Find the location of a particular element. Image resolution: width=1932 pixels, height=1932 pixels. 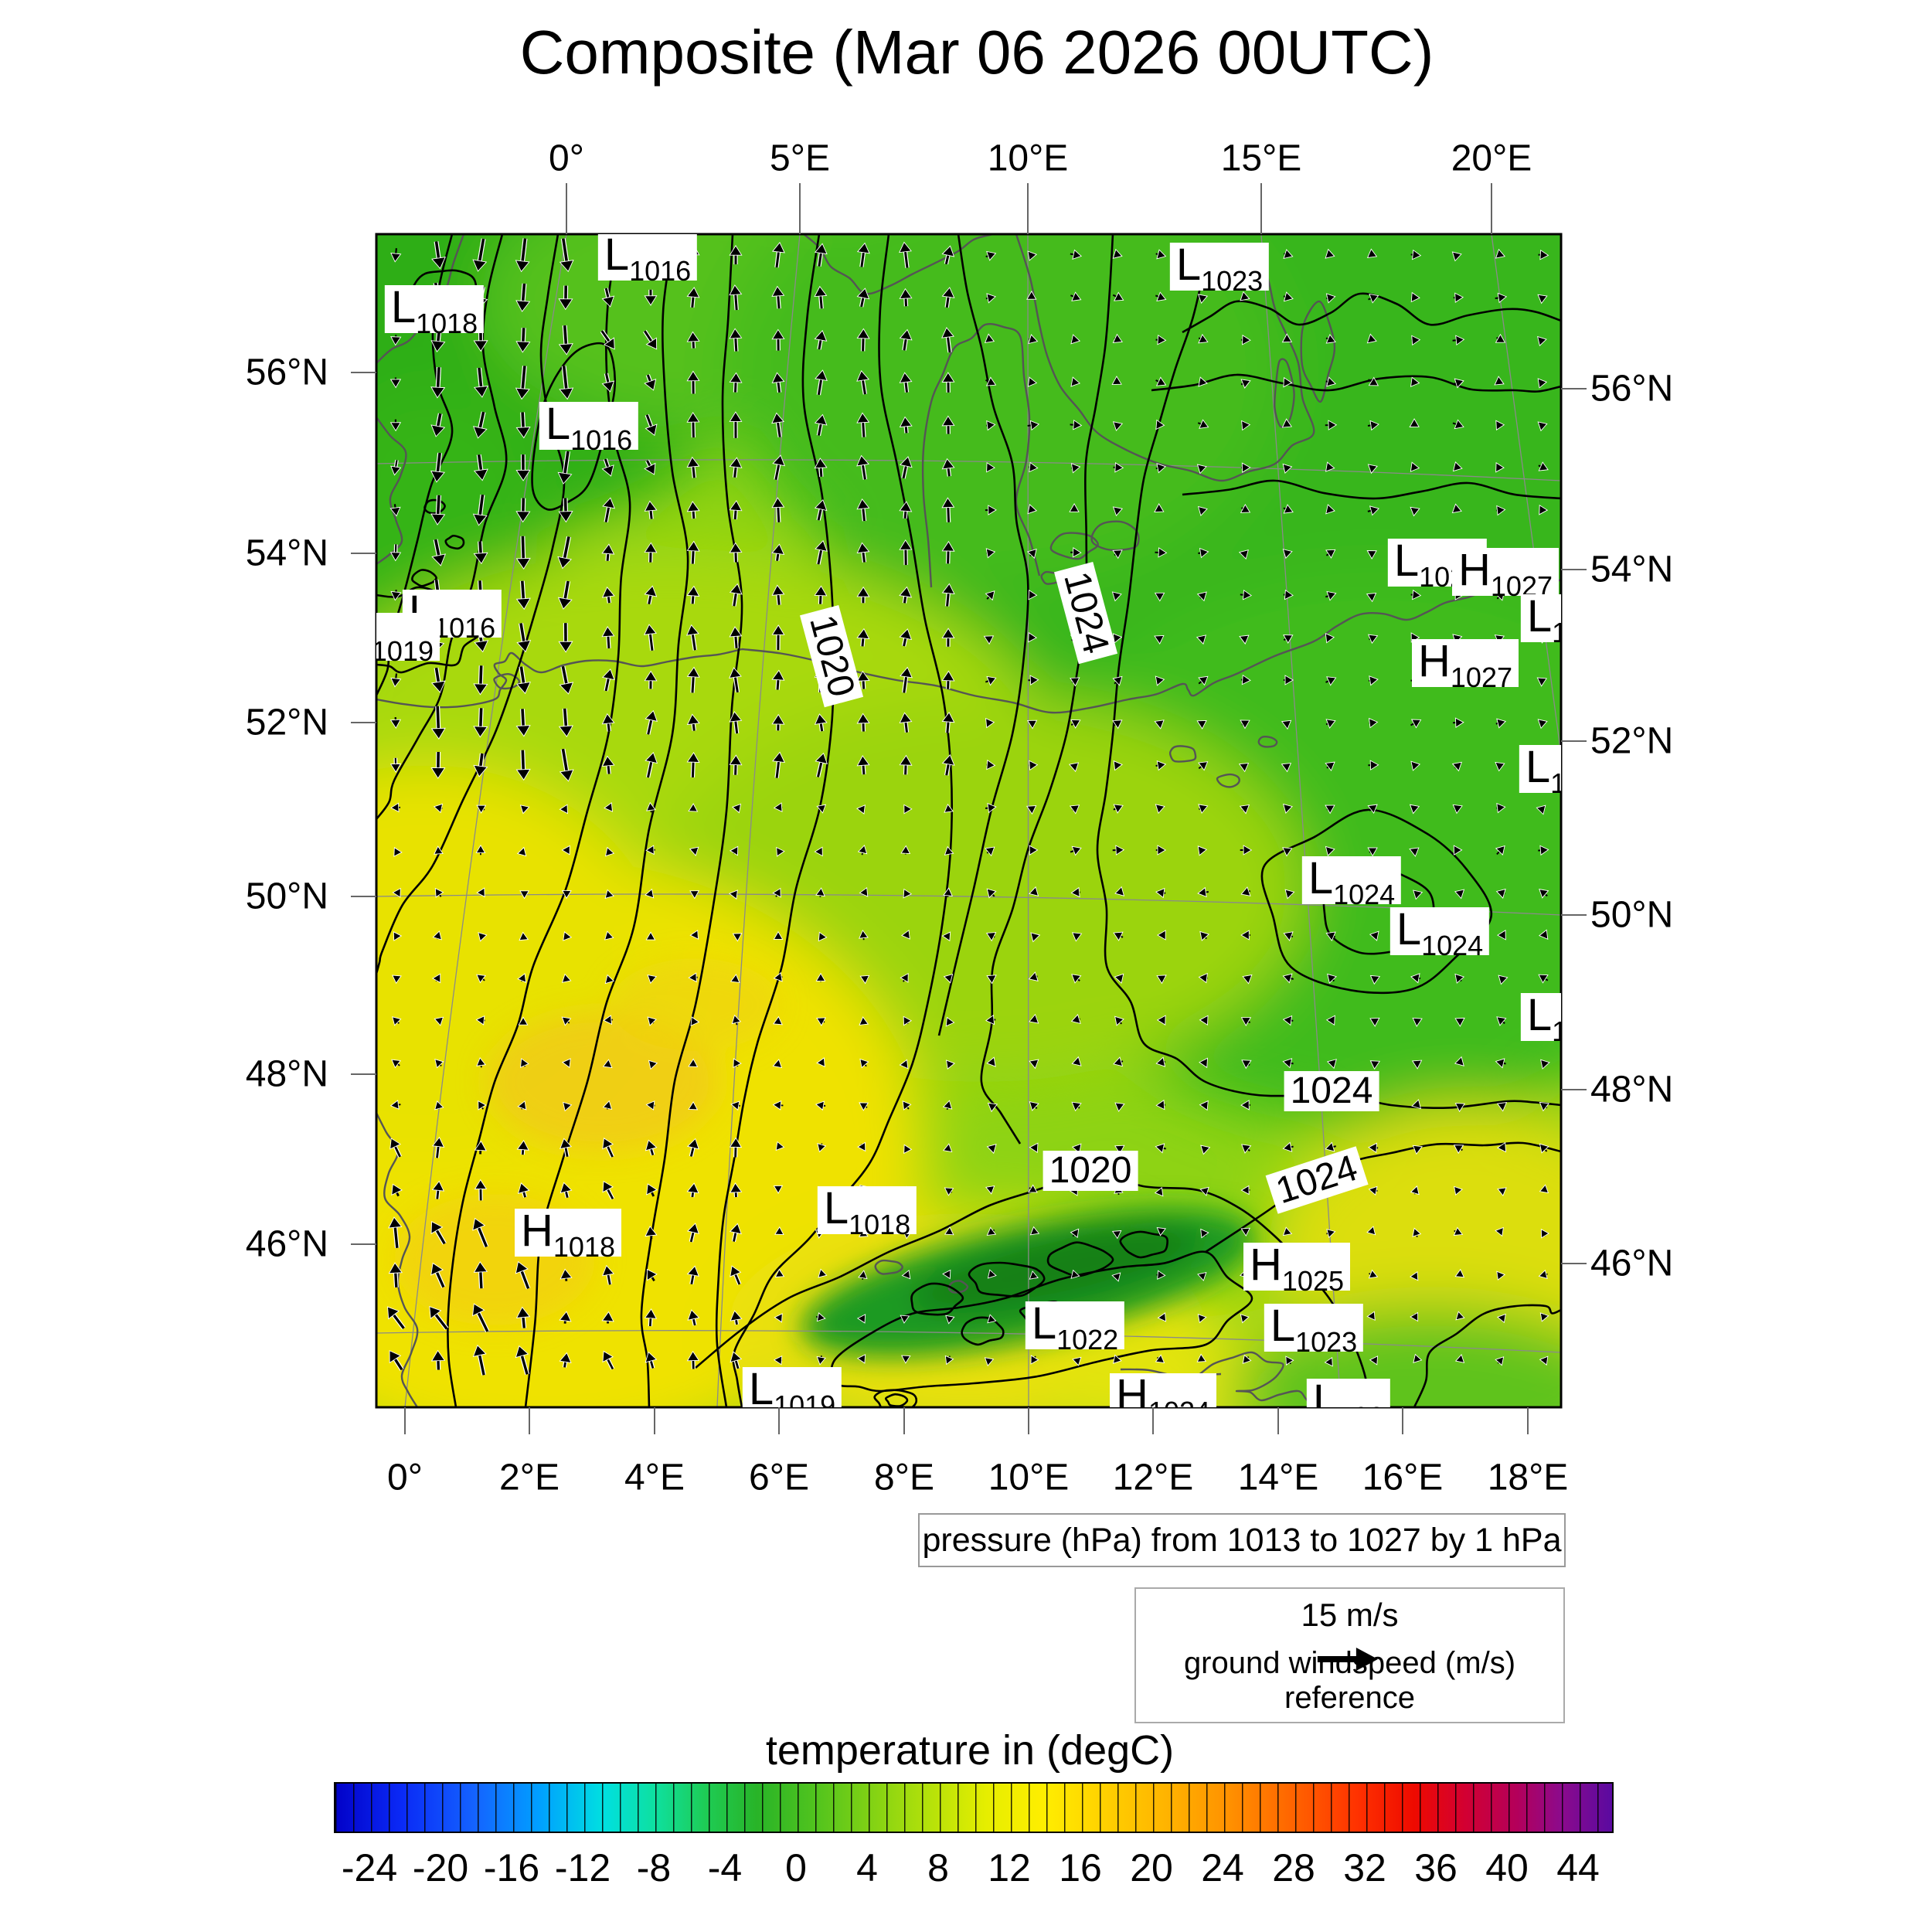

wind-reference-arrow-icon is located at coordinates (1348, 1659).